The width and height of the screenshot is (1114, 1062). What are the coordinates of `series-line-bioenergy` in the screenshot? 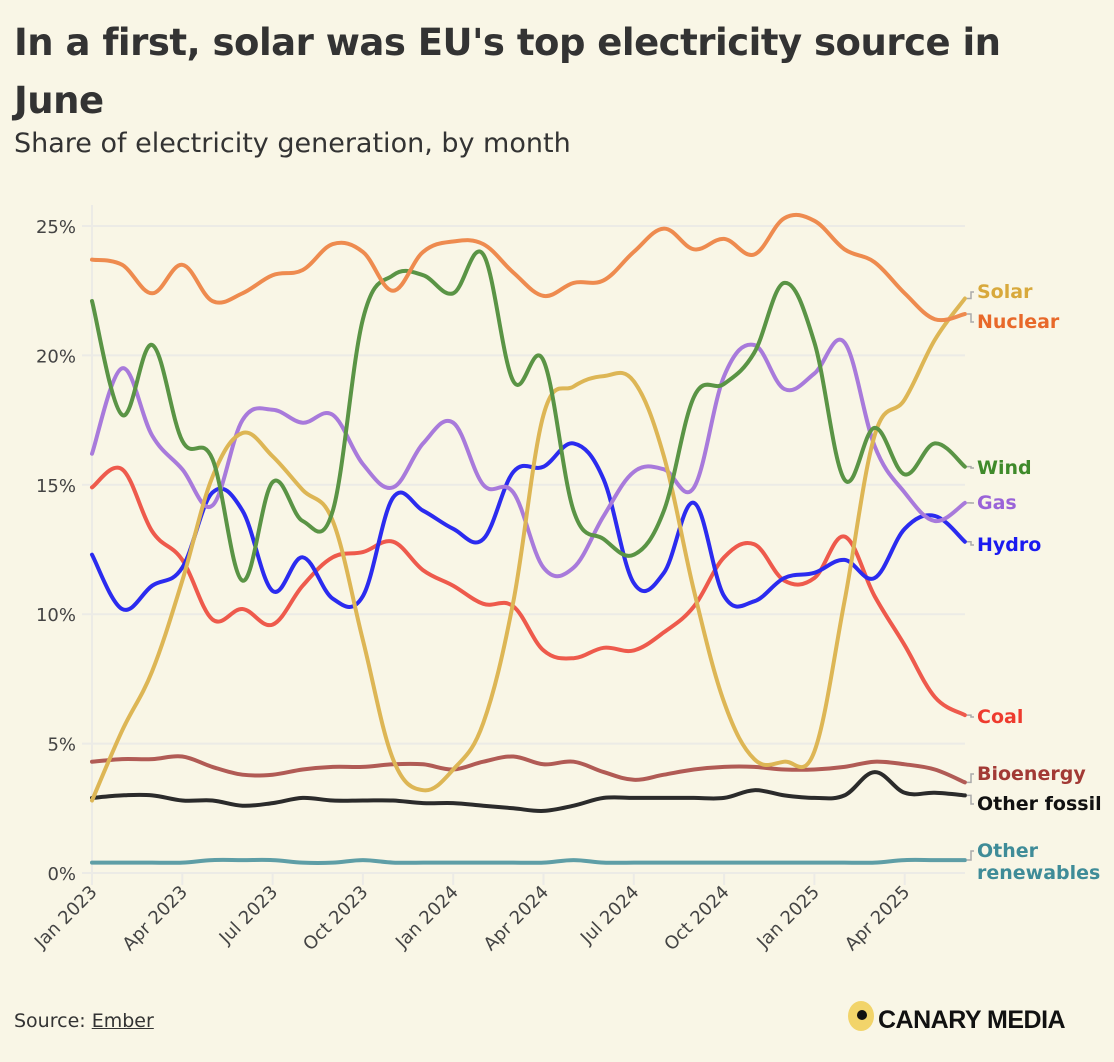 It's located at (528, 769).